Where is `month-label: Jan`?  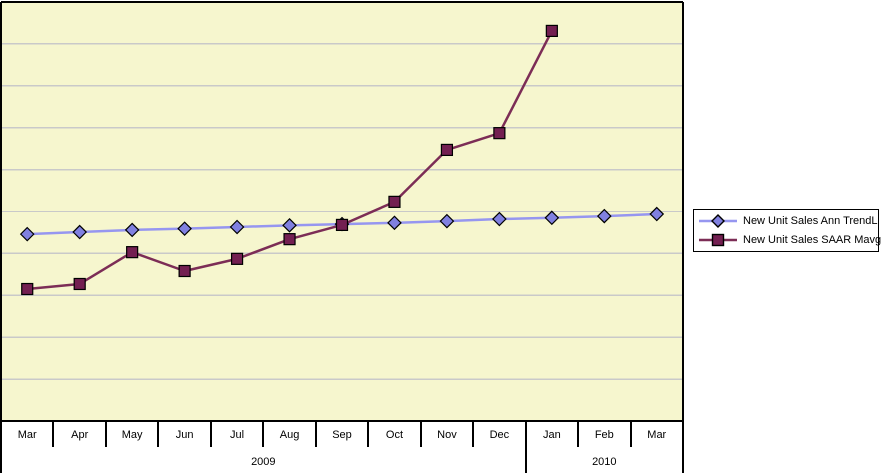 month-label: Jan is located at coordinates (552, 435).